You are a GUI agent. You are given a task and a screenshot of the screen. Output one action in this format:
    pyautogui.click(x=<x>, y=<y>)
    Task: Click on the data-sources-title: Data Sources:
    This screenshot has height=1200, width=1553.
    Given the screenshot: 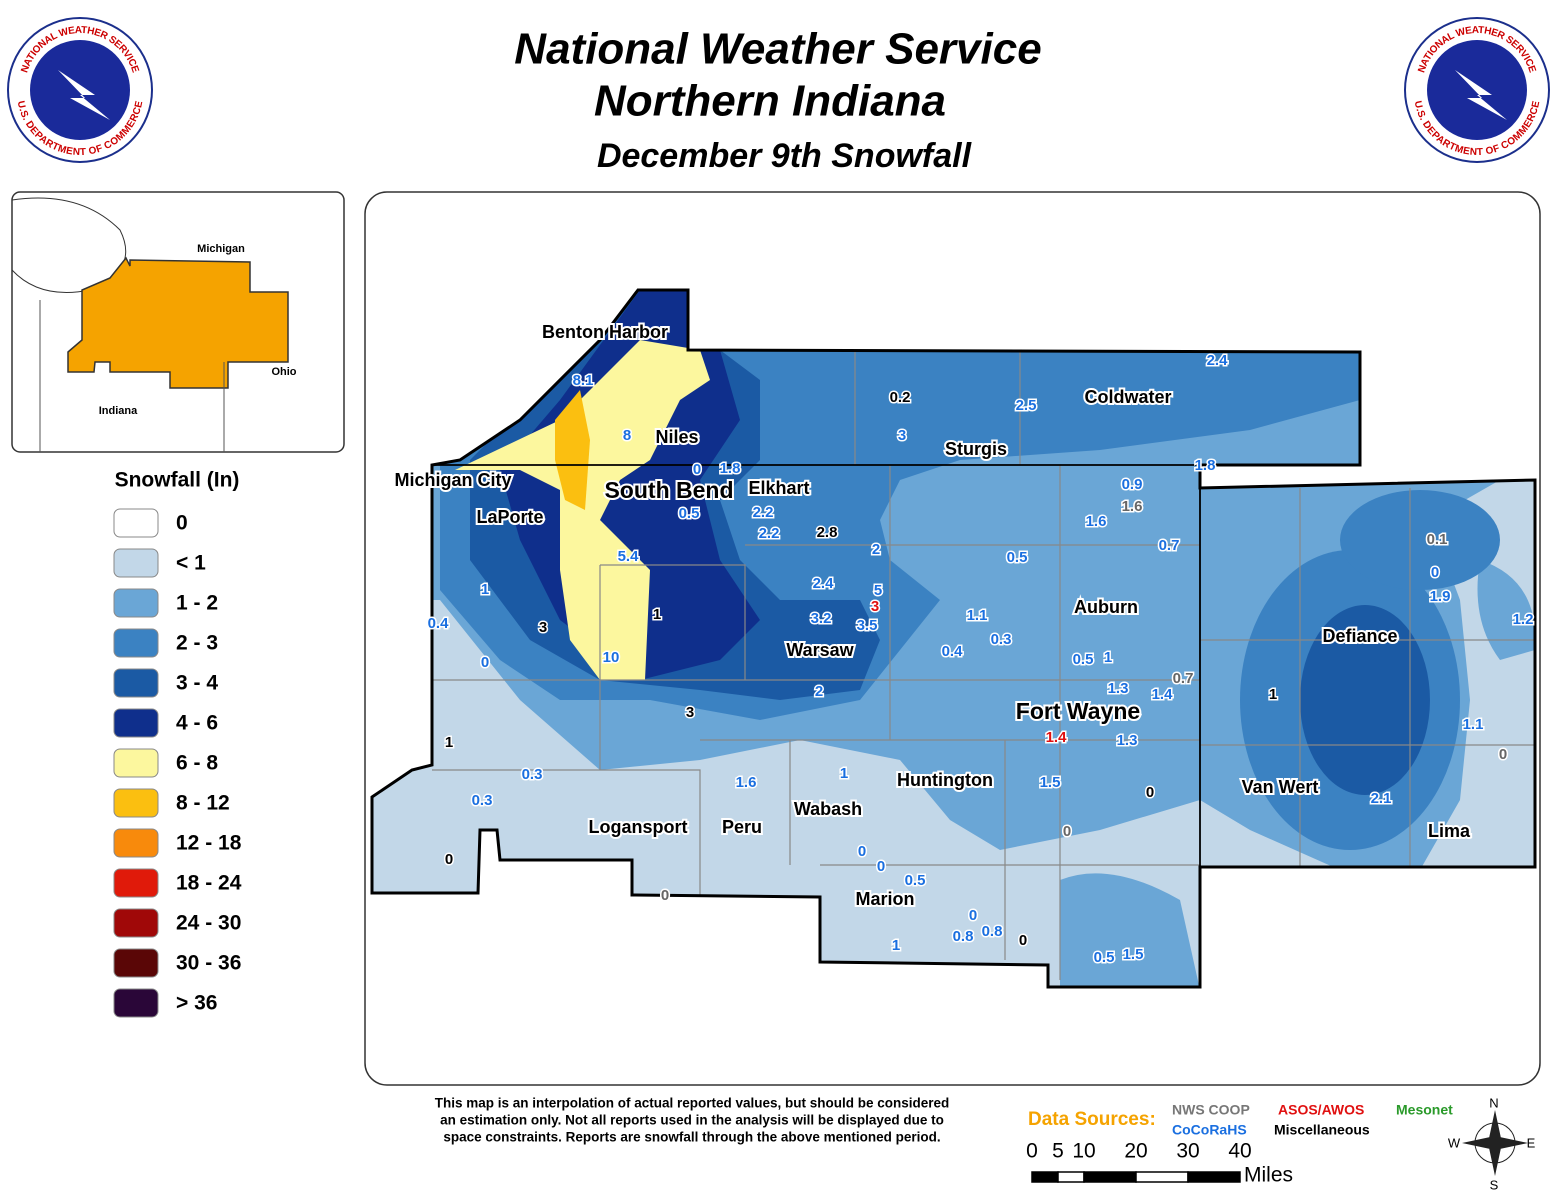 What is the action you would take?
    pyautogui.click(x=1092, y=1119)
    